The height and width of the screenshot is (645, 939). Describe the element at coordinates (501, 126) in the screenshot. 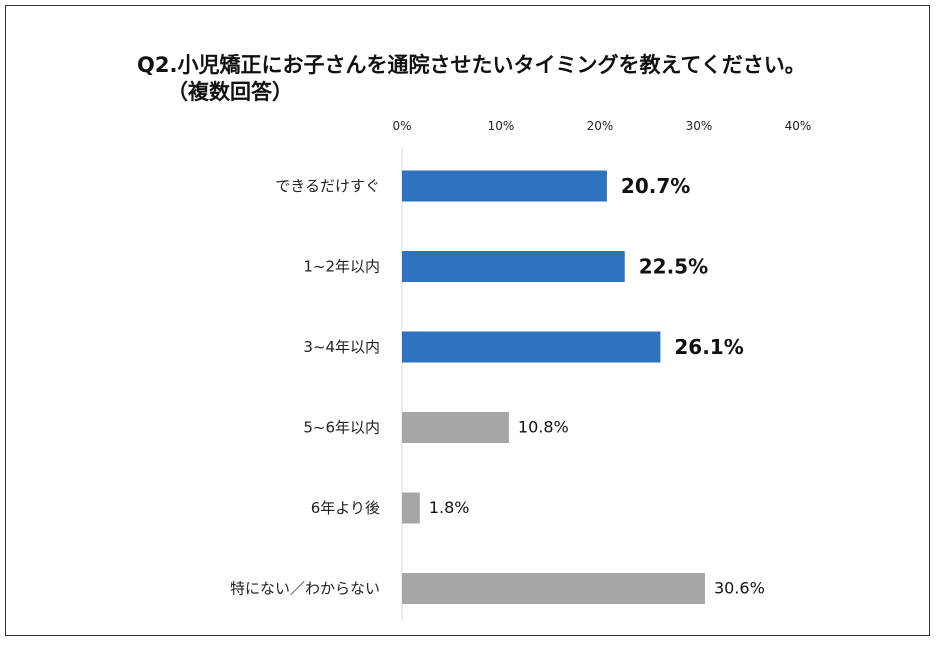

I see `x-tick-label: 10%` at that location.